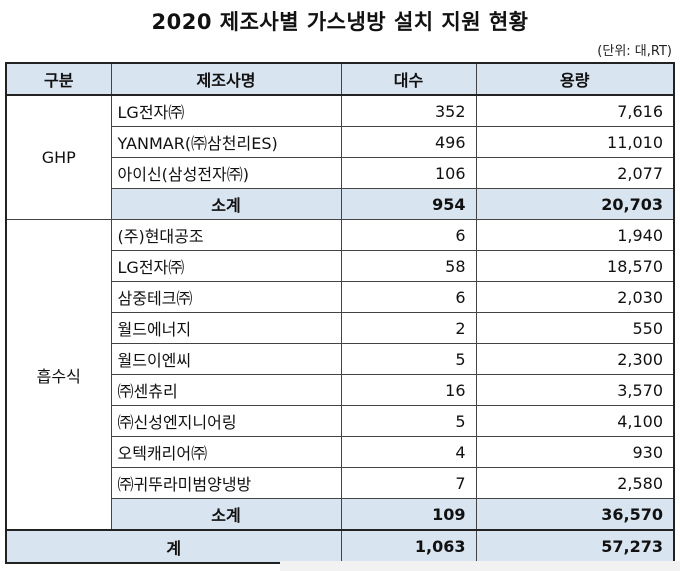  I want to click on capacity-cell: 2,300, so click(575, 359).